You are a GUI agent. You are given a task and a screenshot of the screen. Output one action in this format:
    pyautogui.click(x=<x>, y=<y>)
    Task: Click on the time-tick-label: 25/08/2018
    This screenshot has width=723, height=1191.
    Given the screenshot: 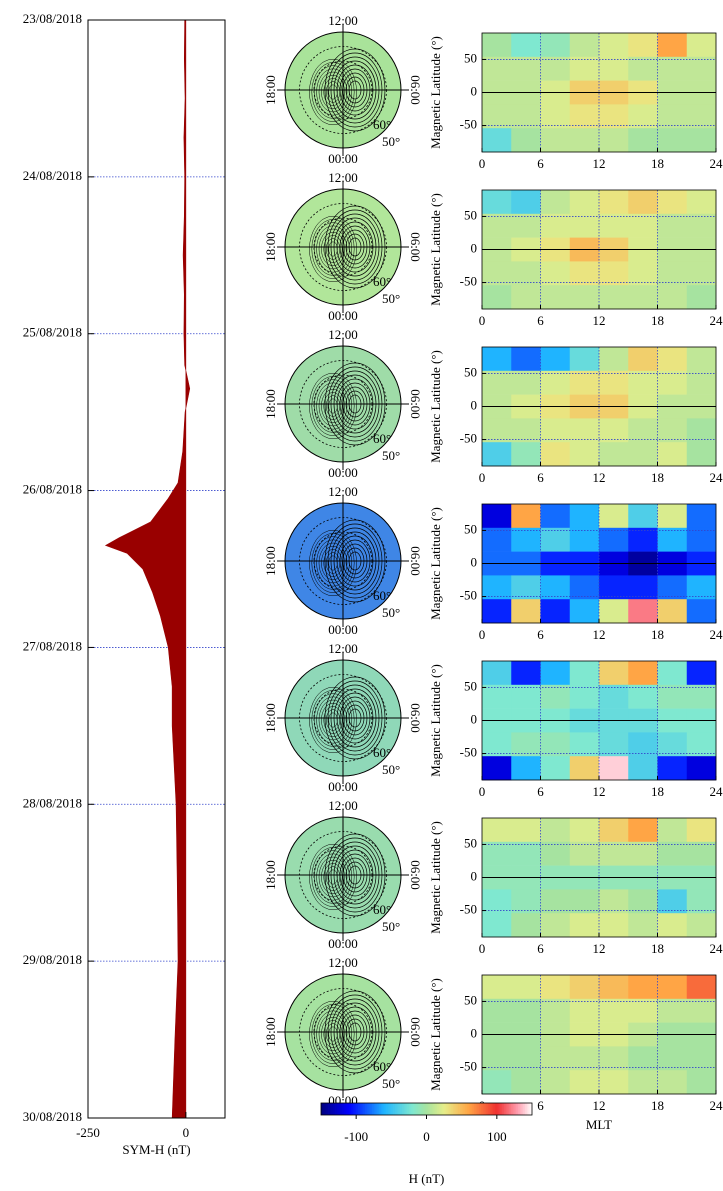 What is the action you would take?
    pyautogui.click(x=52, y=332)
    